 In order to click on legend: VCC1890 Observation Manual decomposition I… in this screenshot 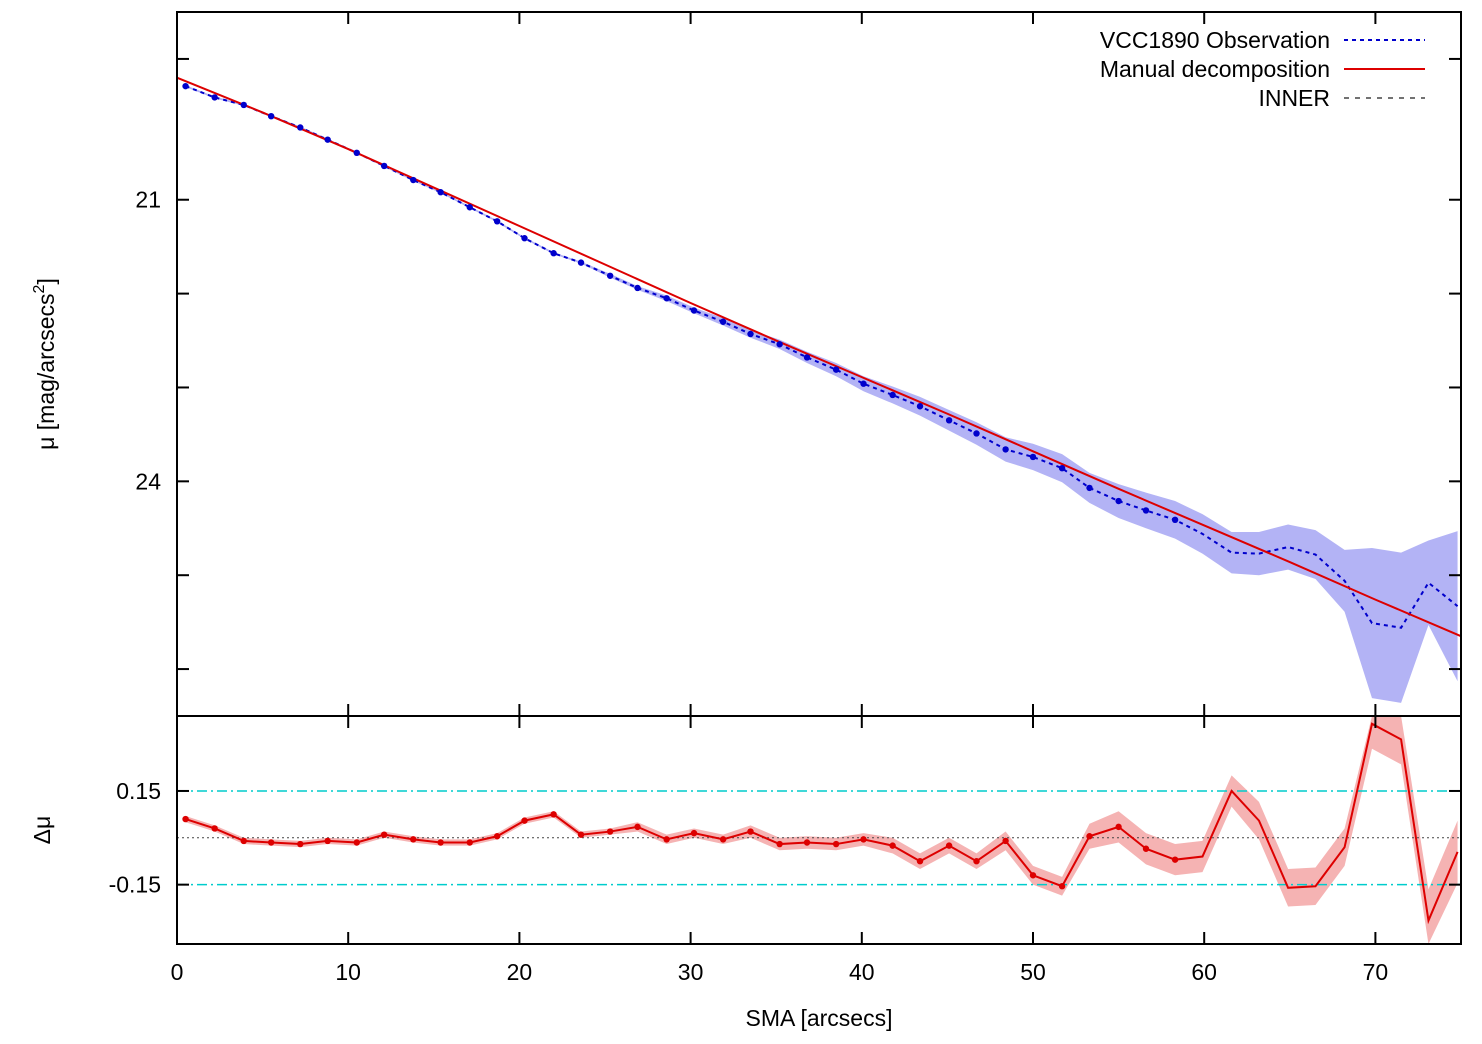, I will do `click(1262, 69)`.